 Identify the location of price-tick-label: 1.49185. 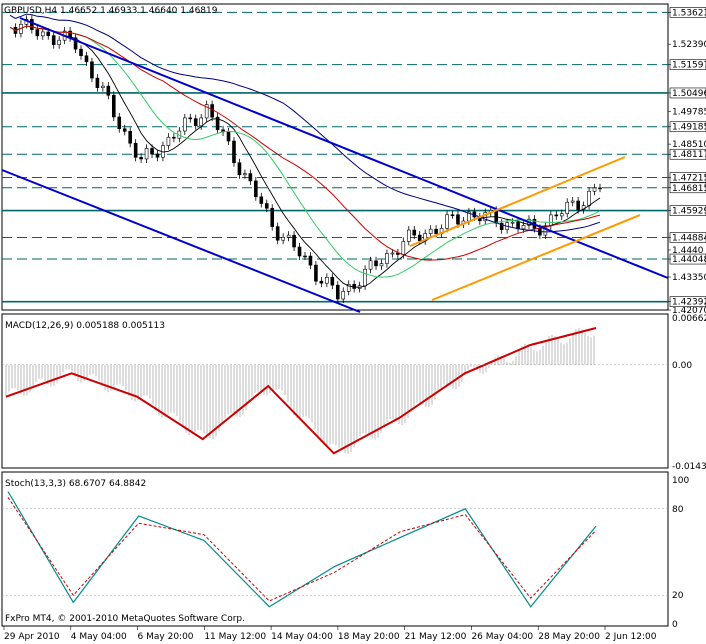
(689, 128).